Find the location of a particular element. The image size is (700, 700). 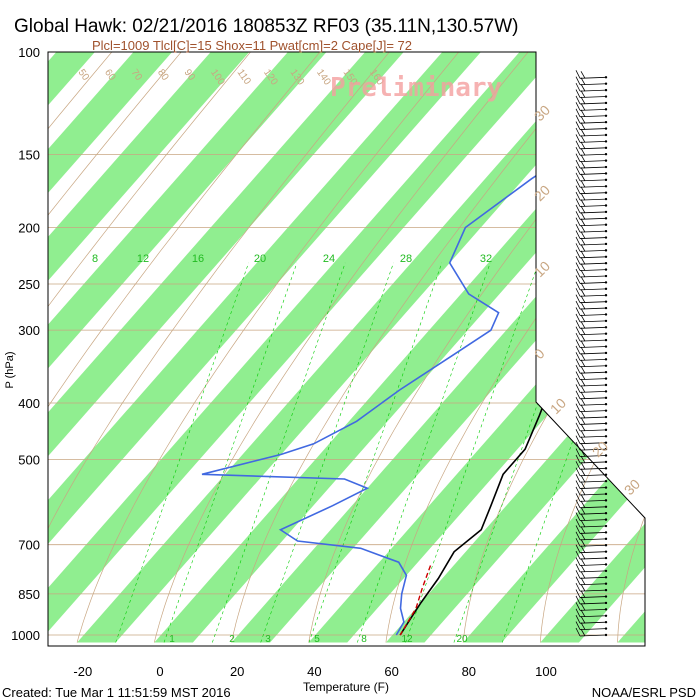

y-tick-label: 150 is located at coordinates (29, 155).